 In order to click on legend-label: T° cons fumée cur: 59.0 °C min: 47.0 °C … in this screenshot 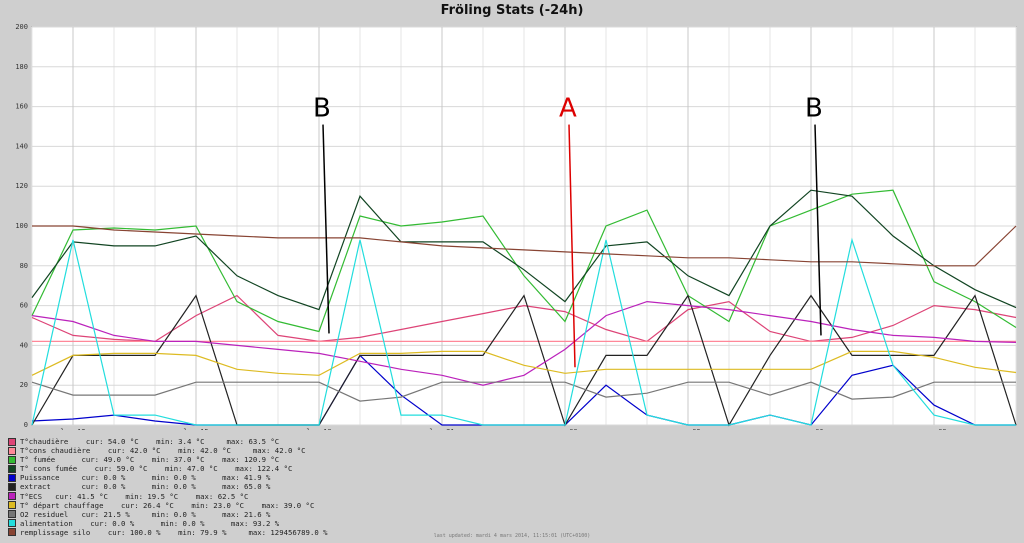, I will do `click(156, 469)`.